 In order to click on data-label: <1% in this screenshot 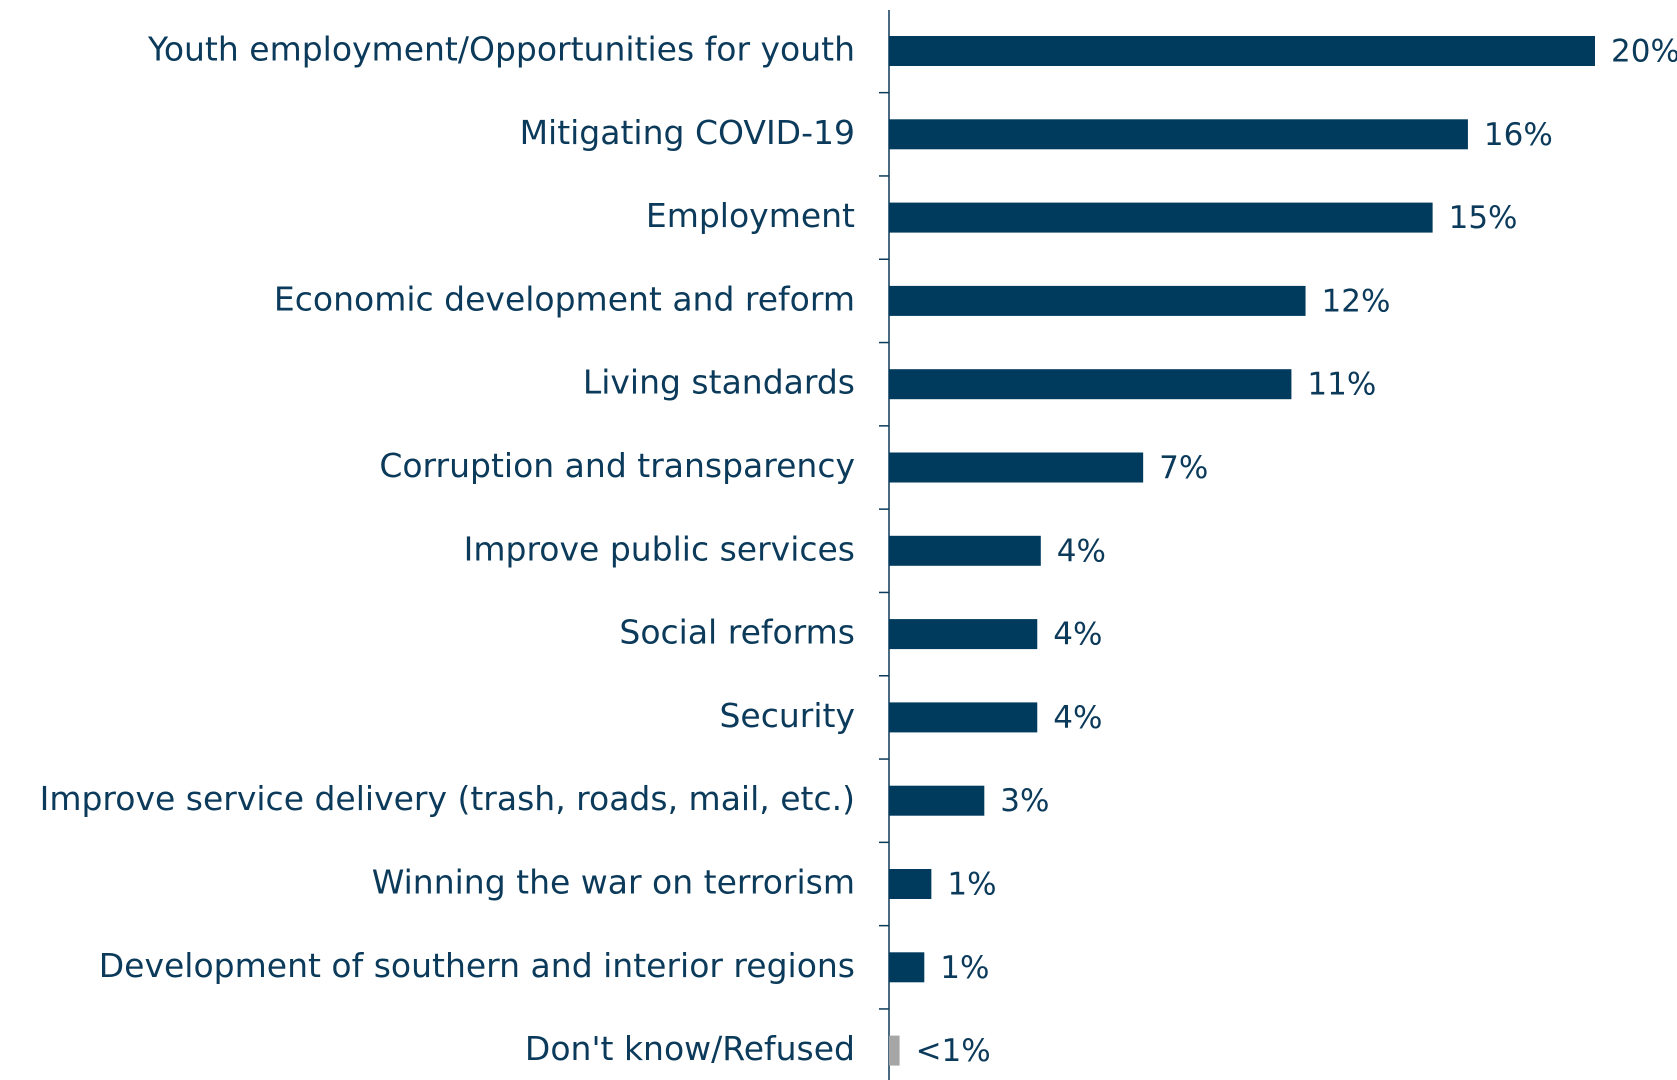, I will do `click(953, 1051)`.